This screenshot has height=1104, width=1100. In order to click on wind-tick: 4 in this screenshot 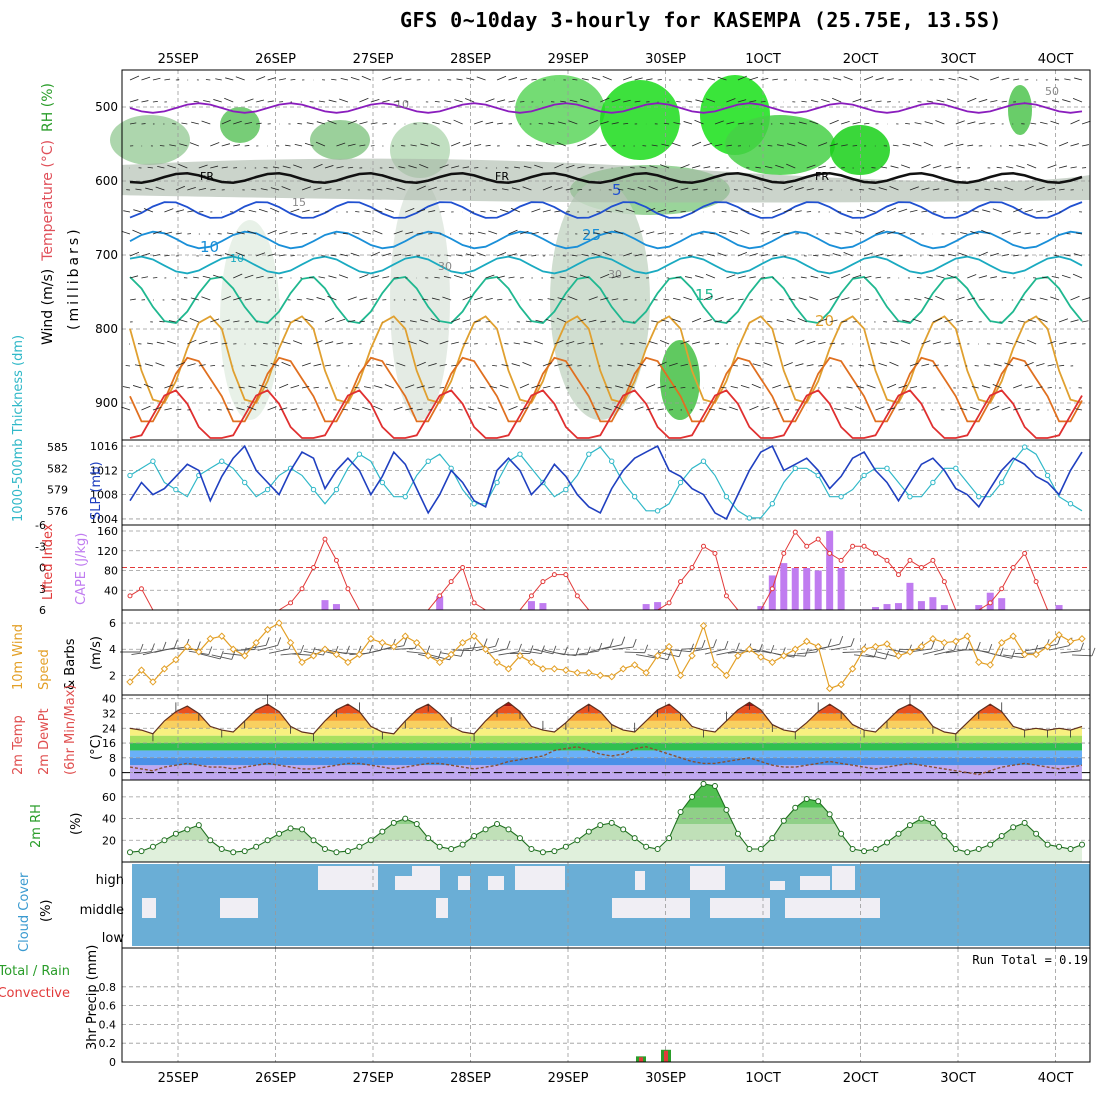, I will do `click(112, 649)`.